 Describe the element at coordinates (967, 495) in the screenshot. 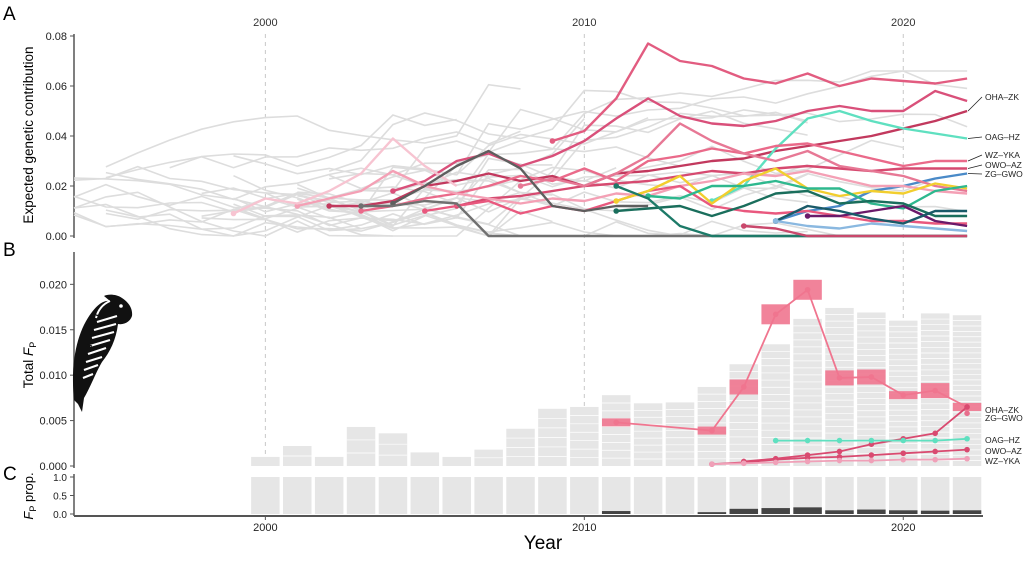

I see `panel-c-bar-2022` at that location.